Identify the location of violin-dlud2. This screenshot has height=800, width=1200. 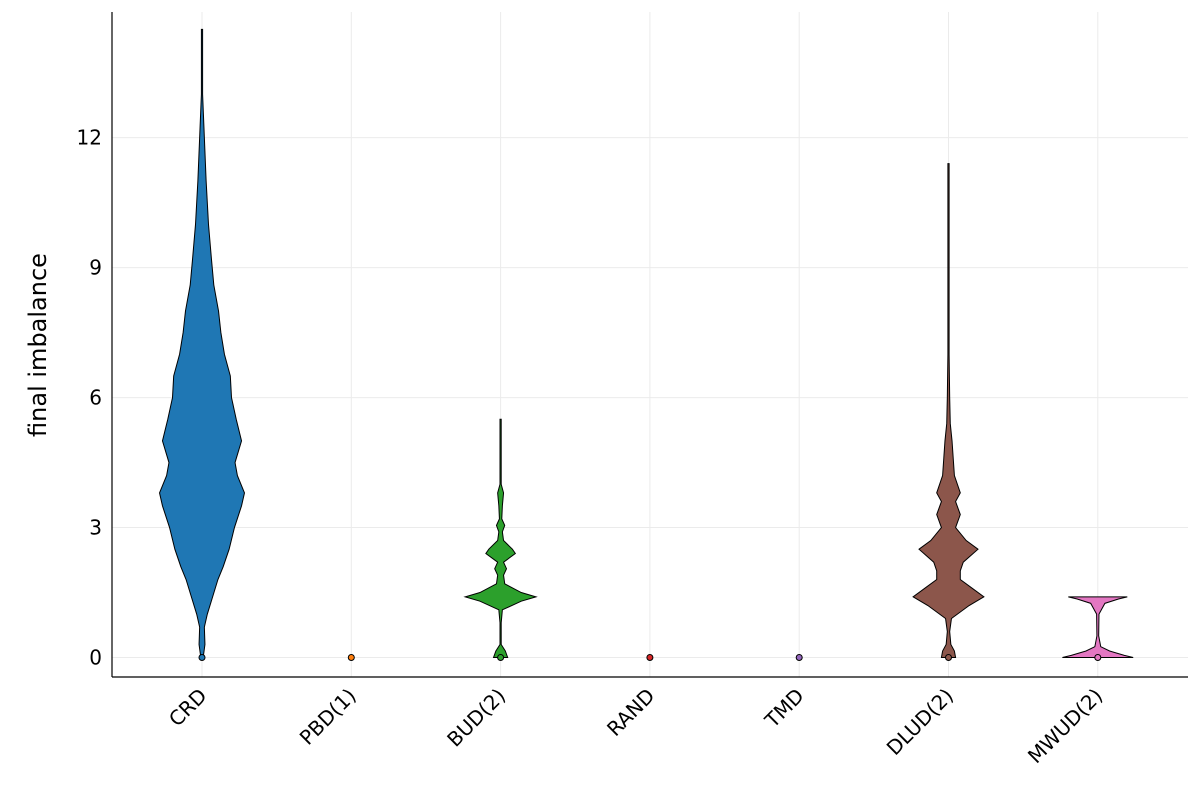
(948, 411).